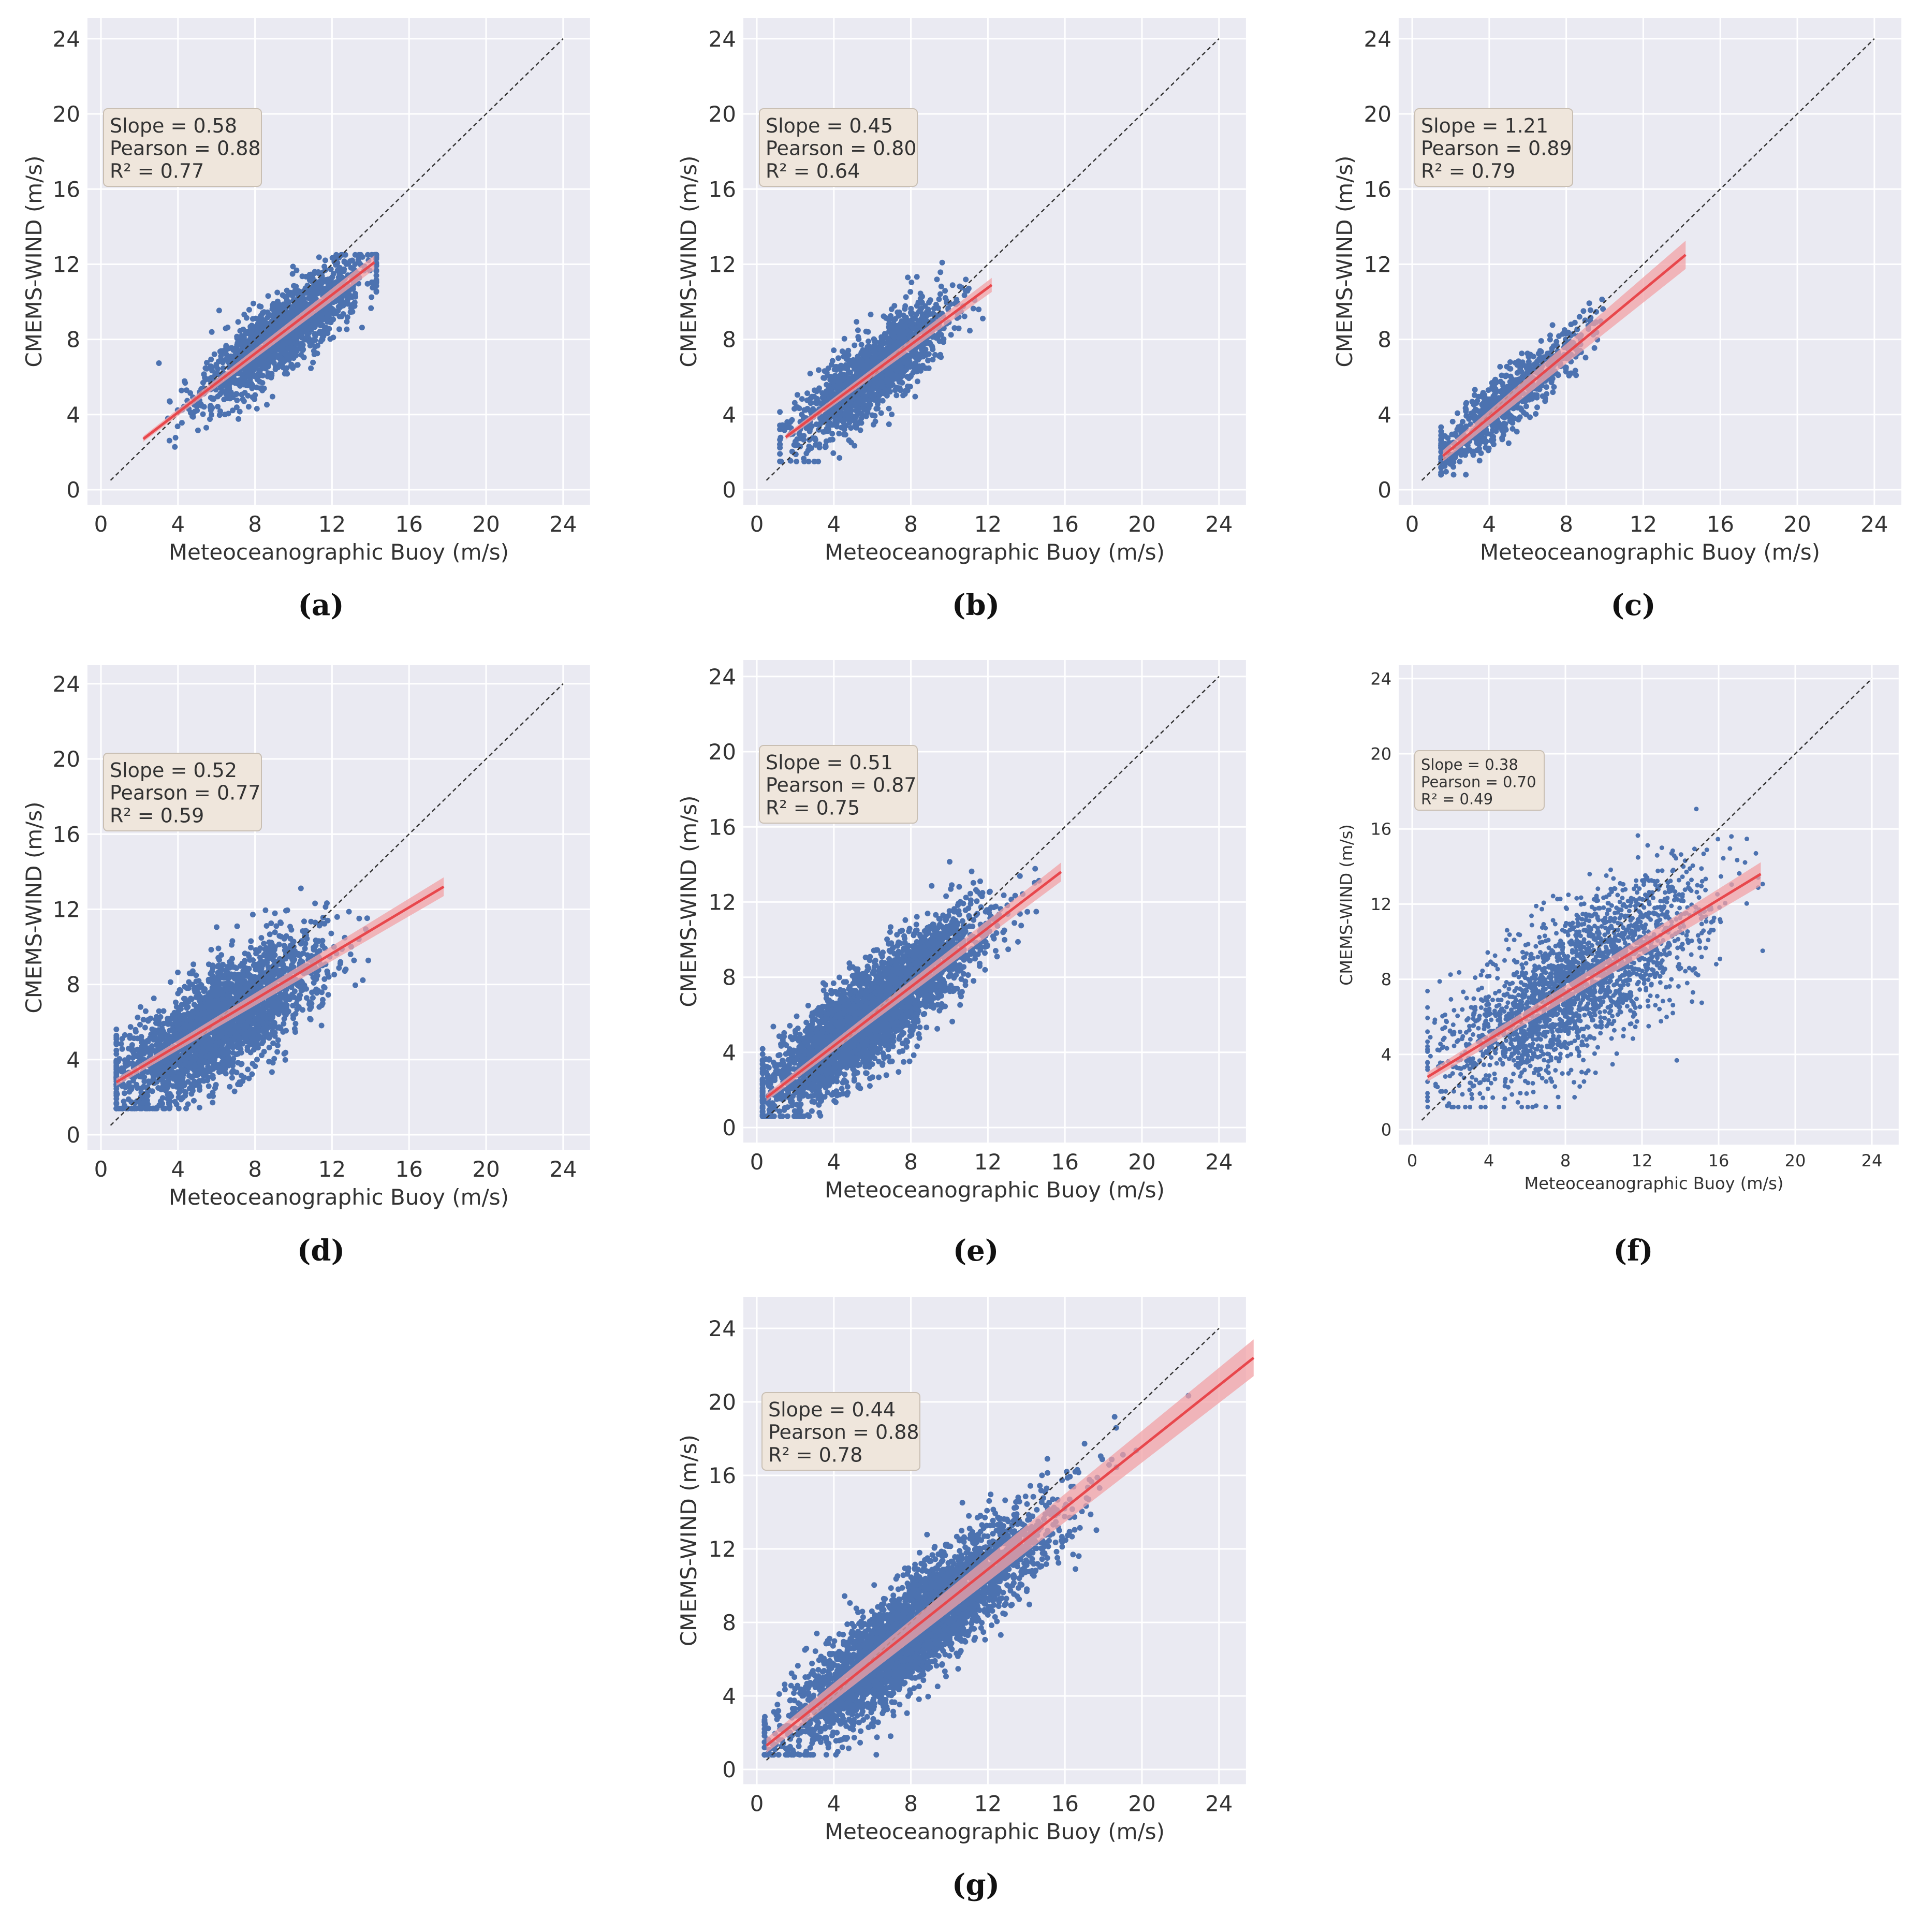  I want to click on stats-line: Slope = 0.58, so click(174, 126).